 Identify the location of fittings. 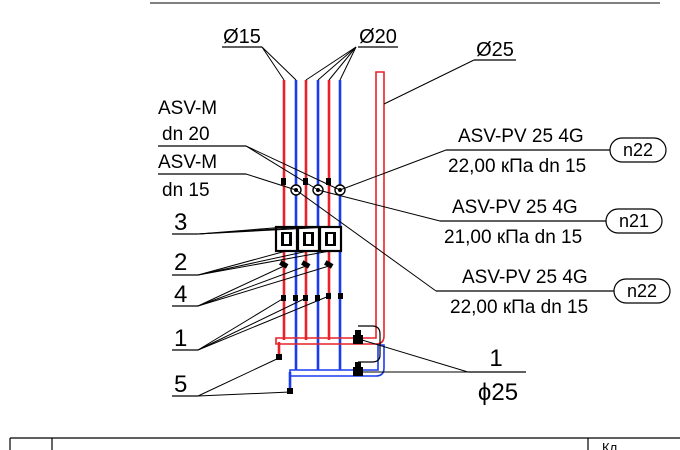
(318, 286).